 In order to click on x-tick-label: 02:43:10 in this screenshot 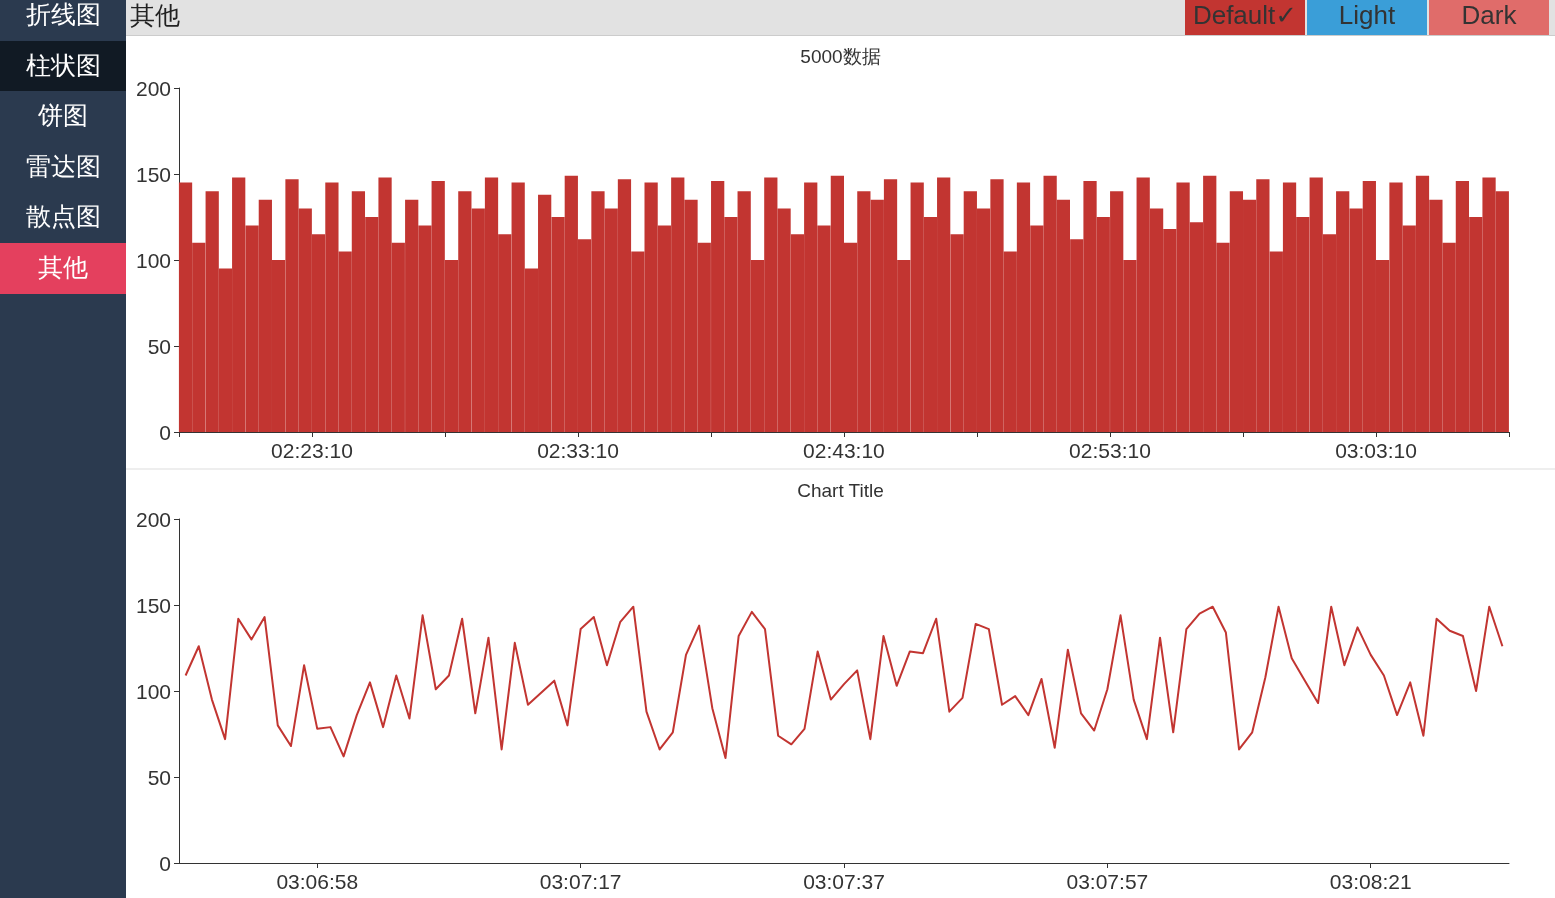, I will do `click(844, 450)`.